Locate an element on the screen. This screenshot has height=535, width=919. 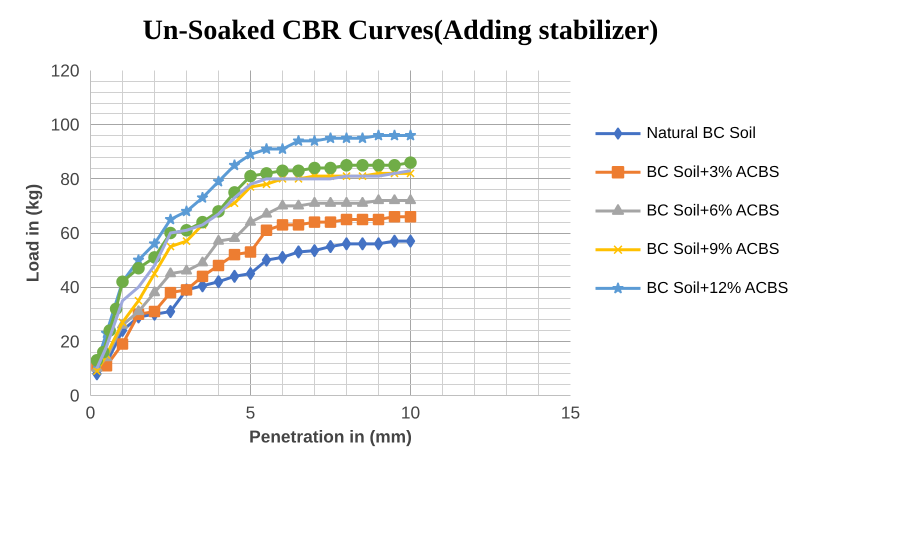
y-tick-label: 80 is located at coordinates (70, 178).